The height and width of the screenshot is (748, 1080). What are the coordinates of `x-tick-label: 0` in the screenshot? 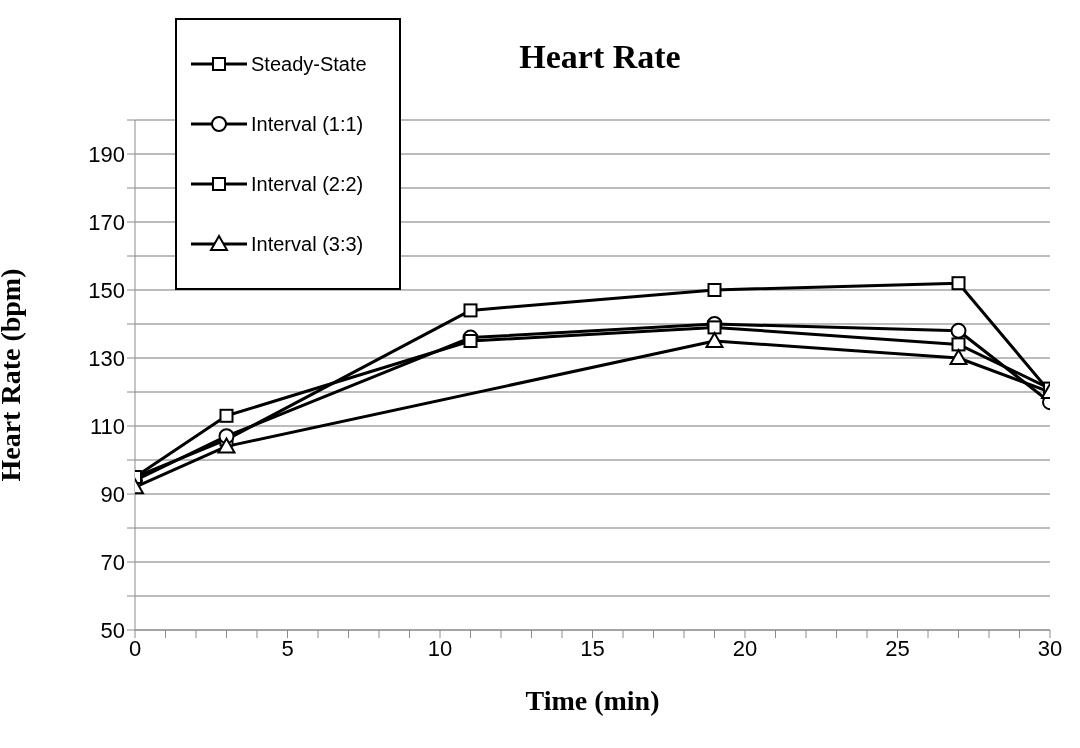 It's located at (135, 648).